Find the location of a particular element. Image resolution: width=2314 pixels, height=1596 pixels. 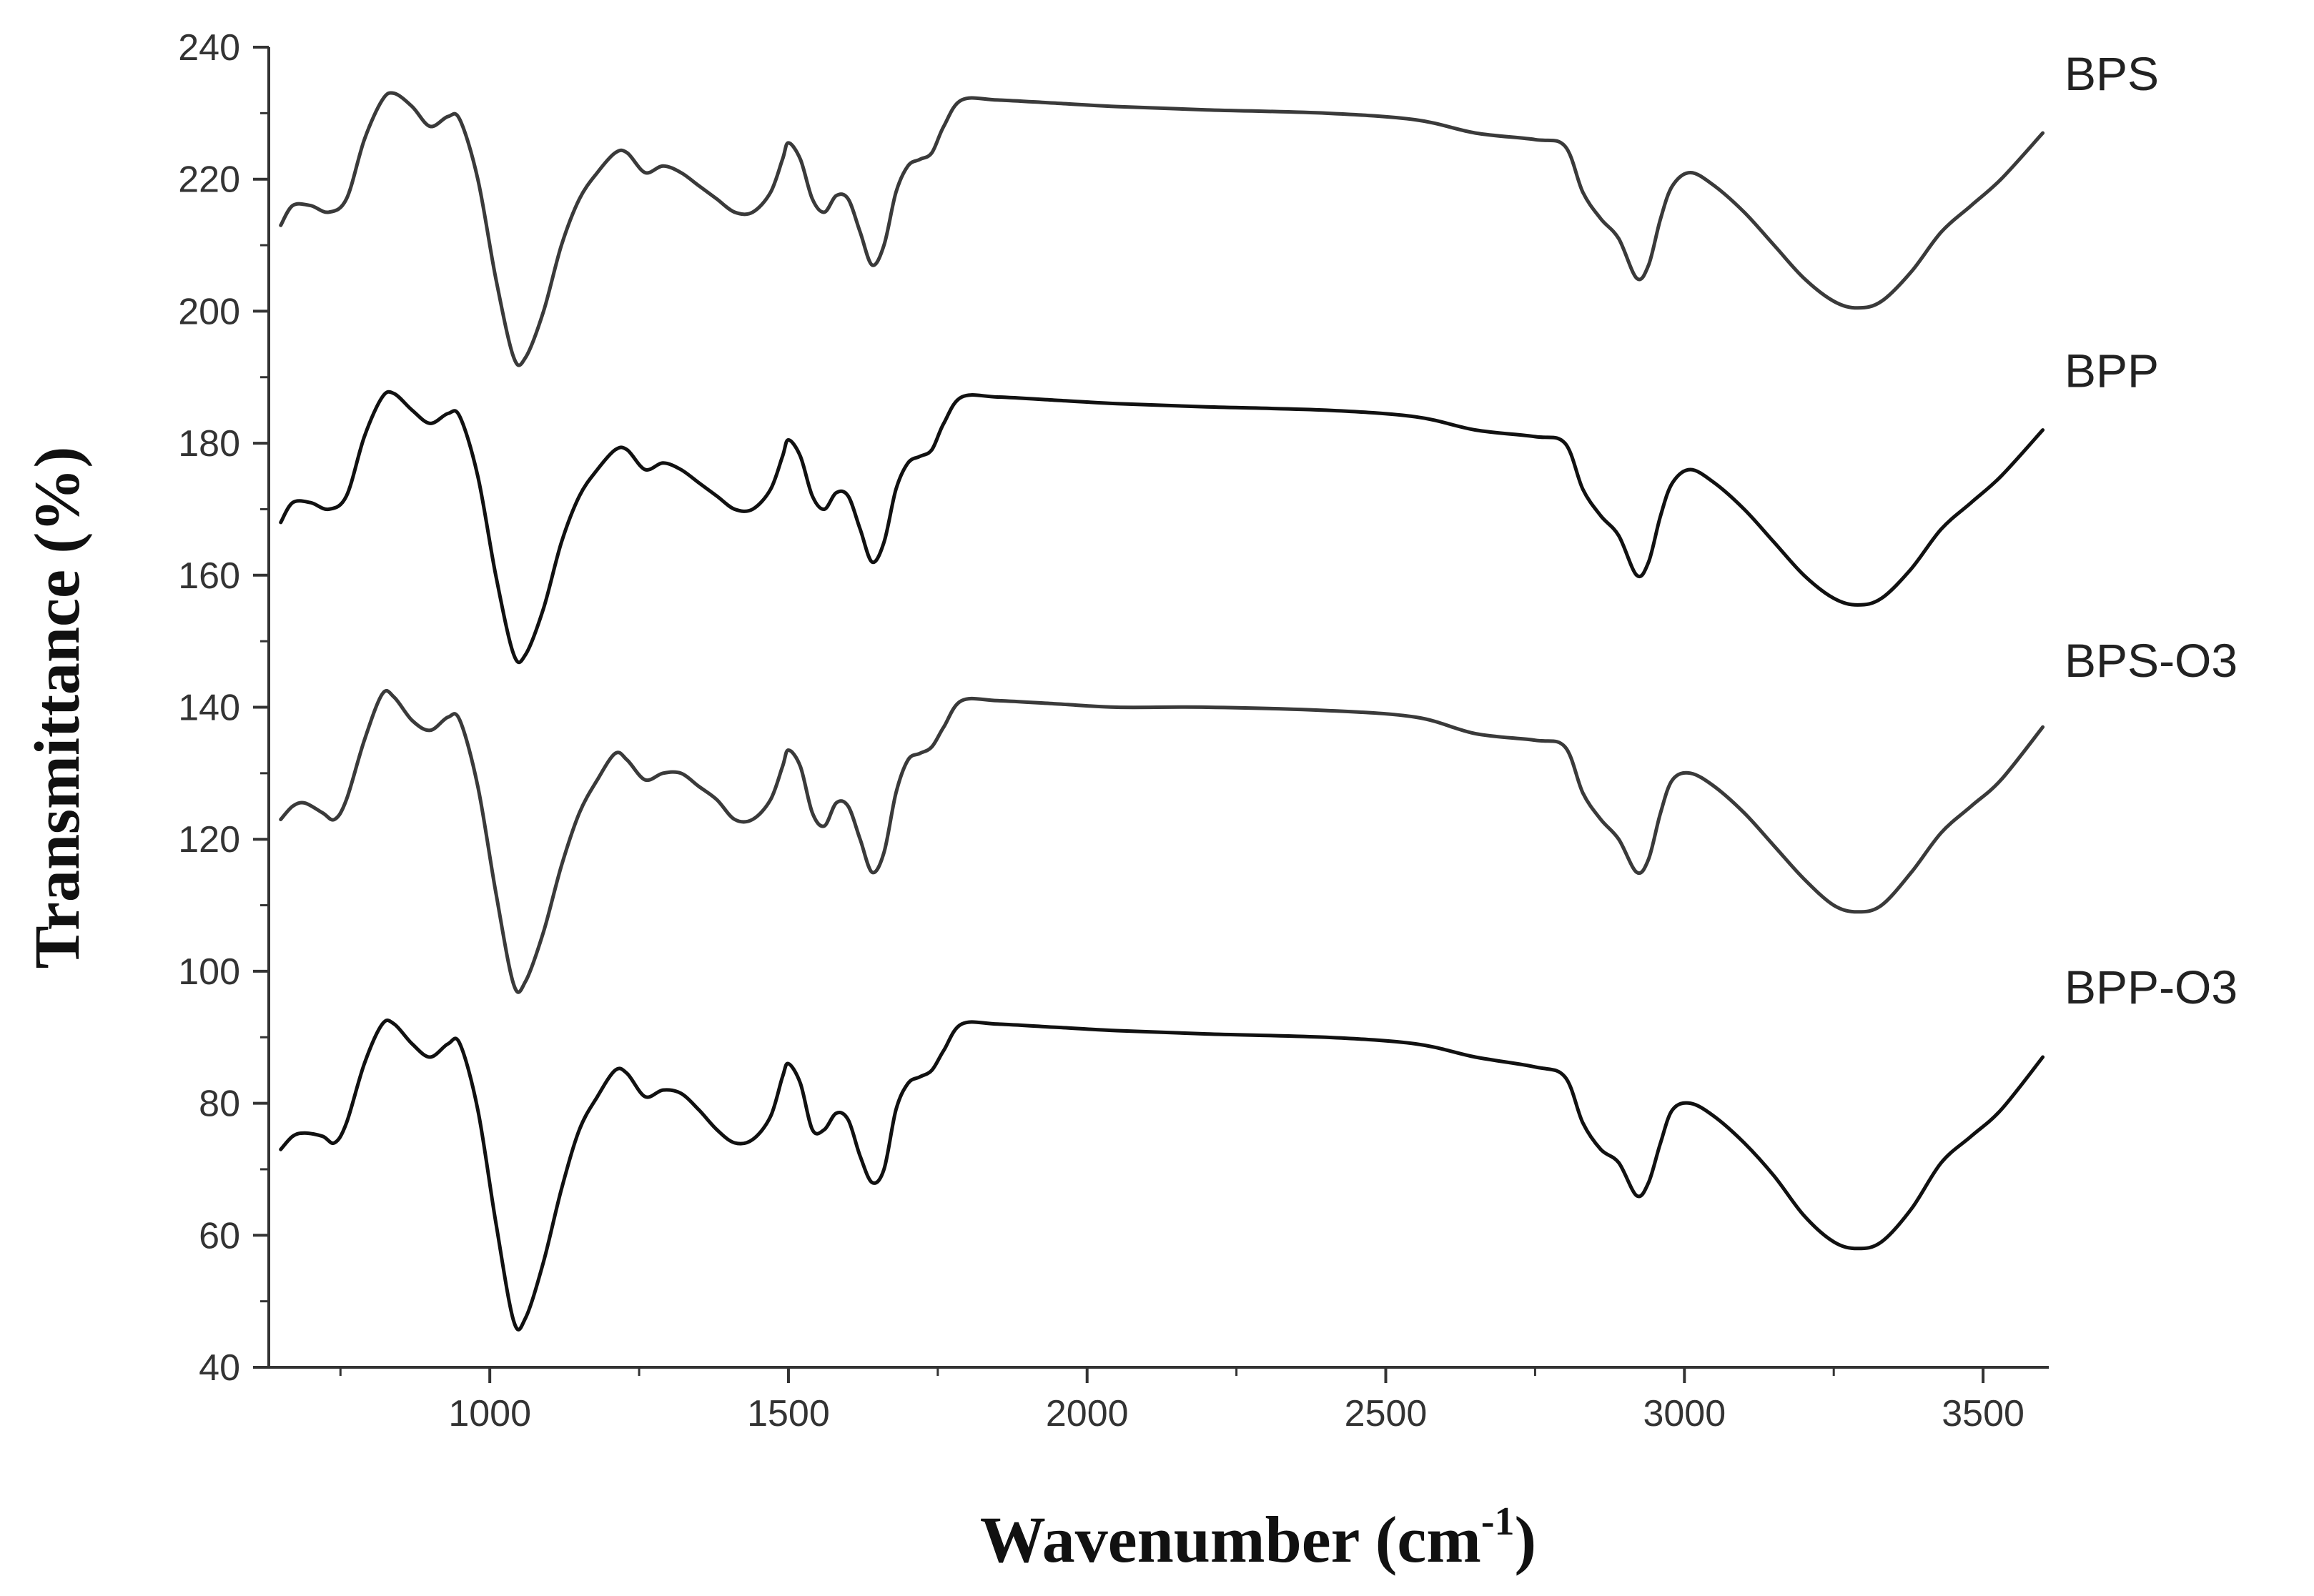

x-axis-title: Wavenumber (cm-1) is located at coordinates (1258, 1538).